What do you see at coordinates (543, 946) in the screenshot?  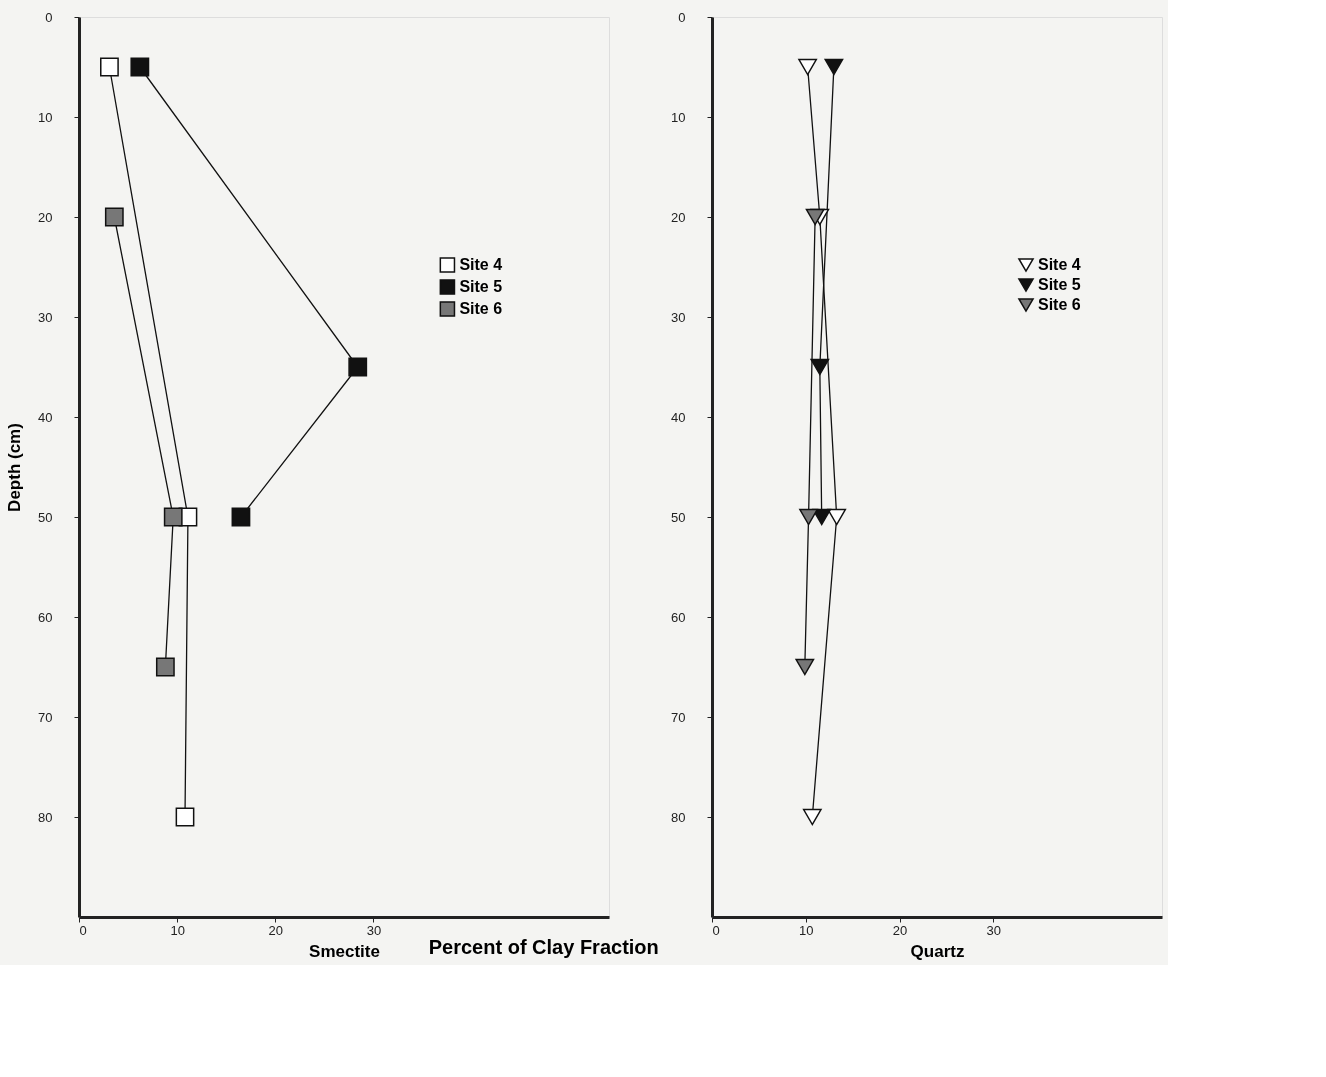 I see `text: Percent of Clay Fraction` at bounding box center [543, 946].